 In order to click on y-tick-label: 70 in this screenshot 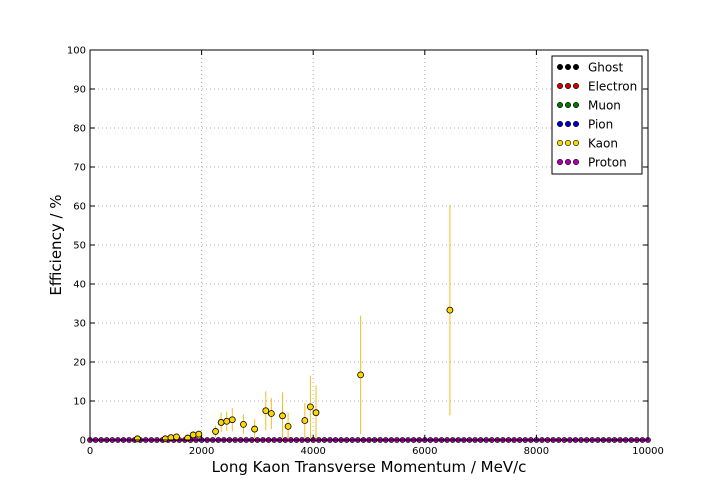, I will do `click(79, 168)`.